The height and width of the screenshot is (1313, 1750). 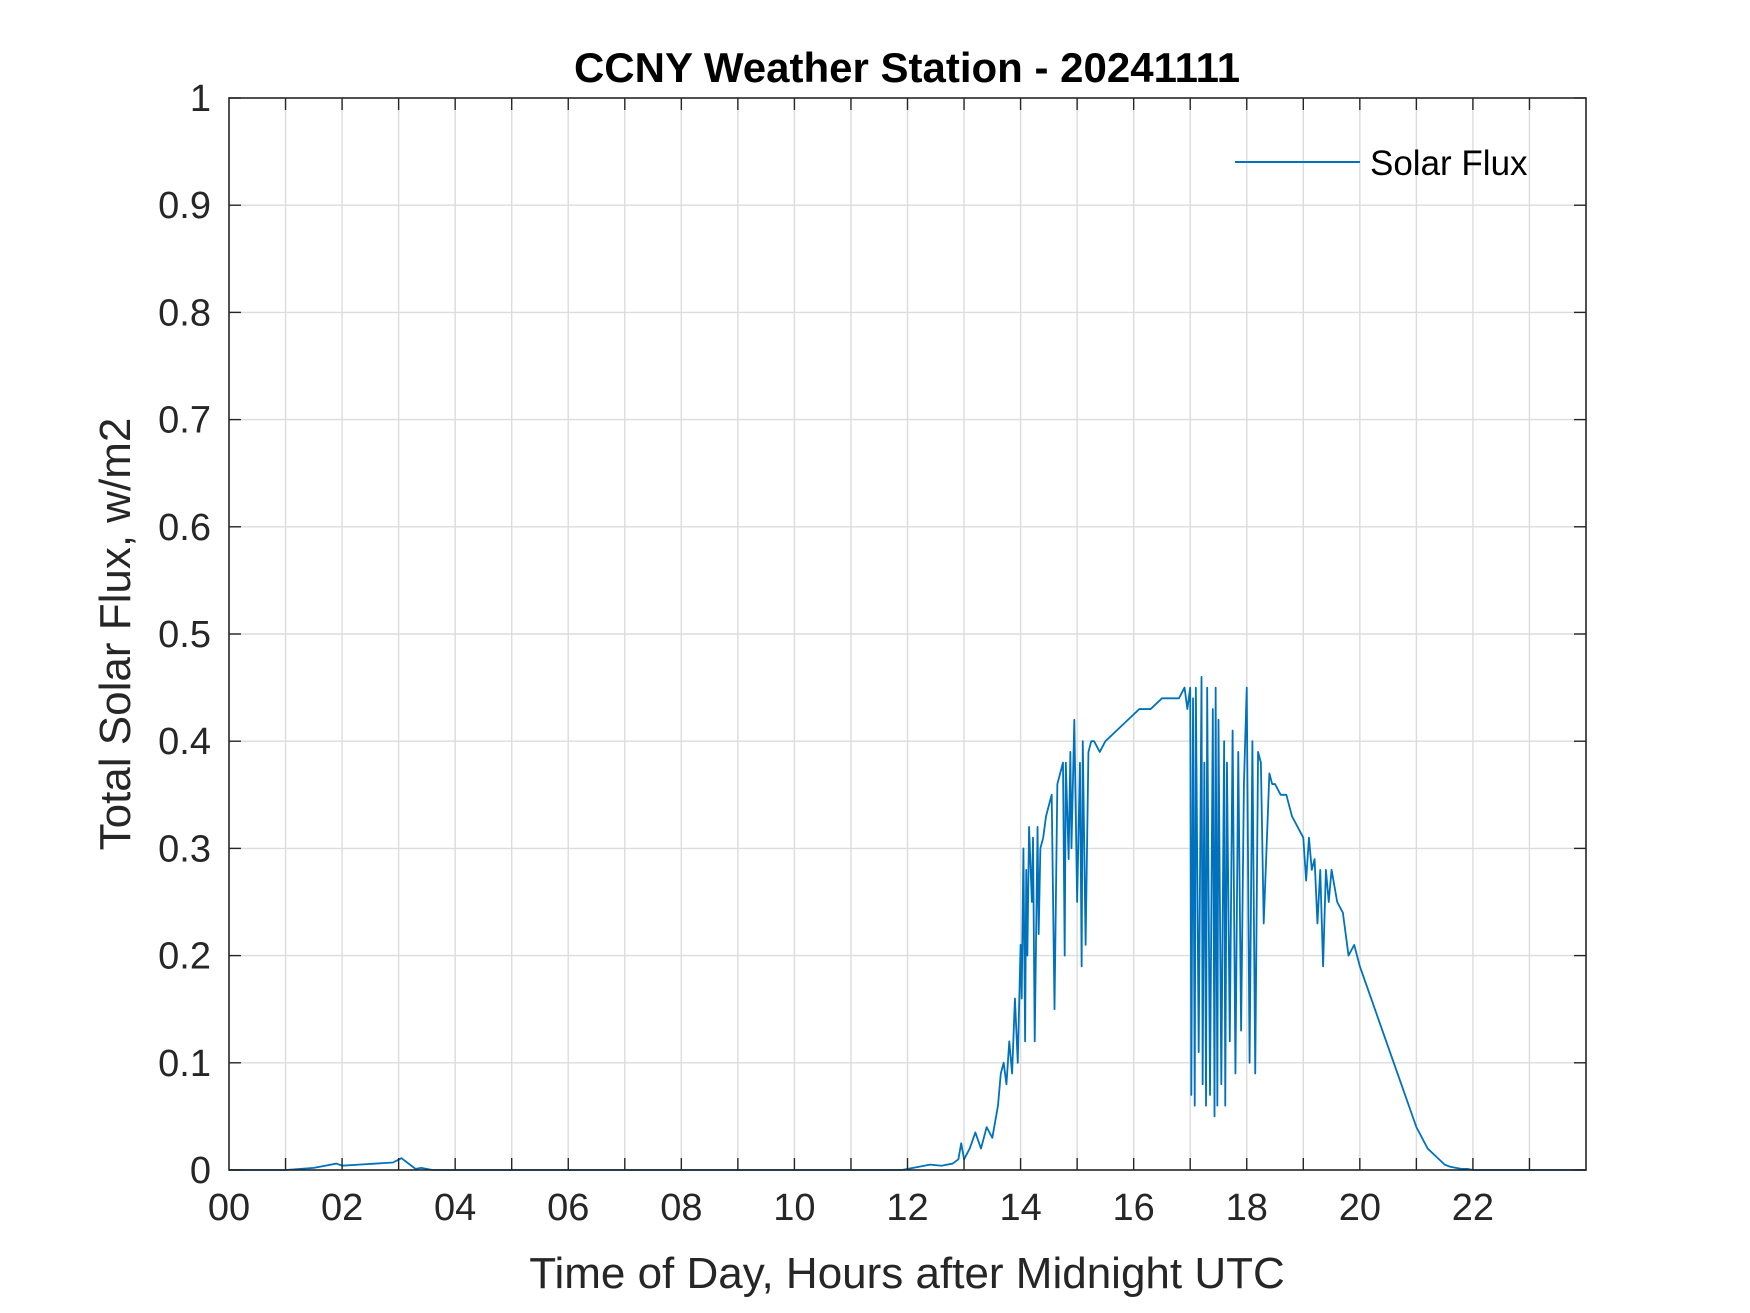 What do you see at coordinates (1449, 163) in the screenshot?
I see `legend-label-solar-flux: Solar Flux` at bounding box center [1449, 163].